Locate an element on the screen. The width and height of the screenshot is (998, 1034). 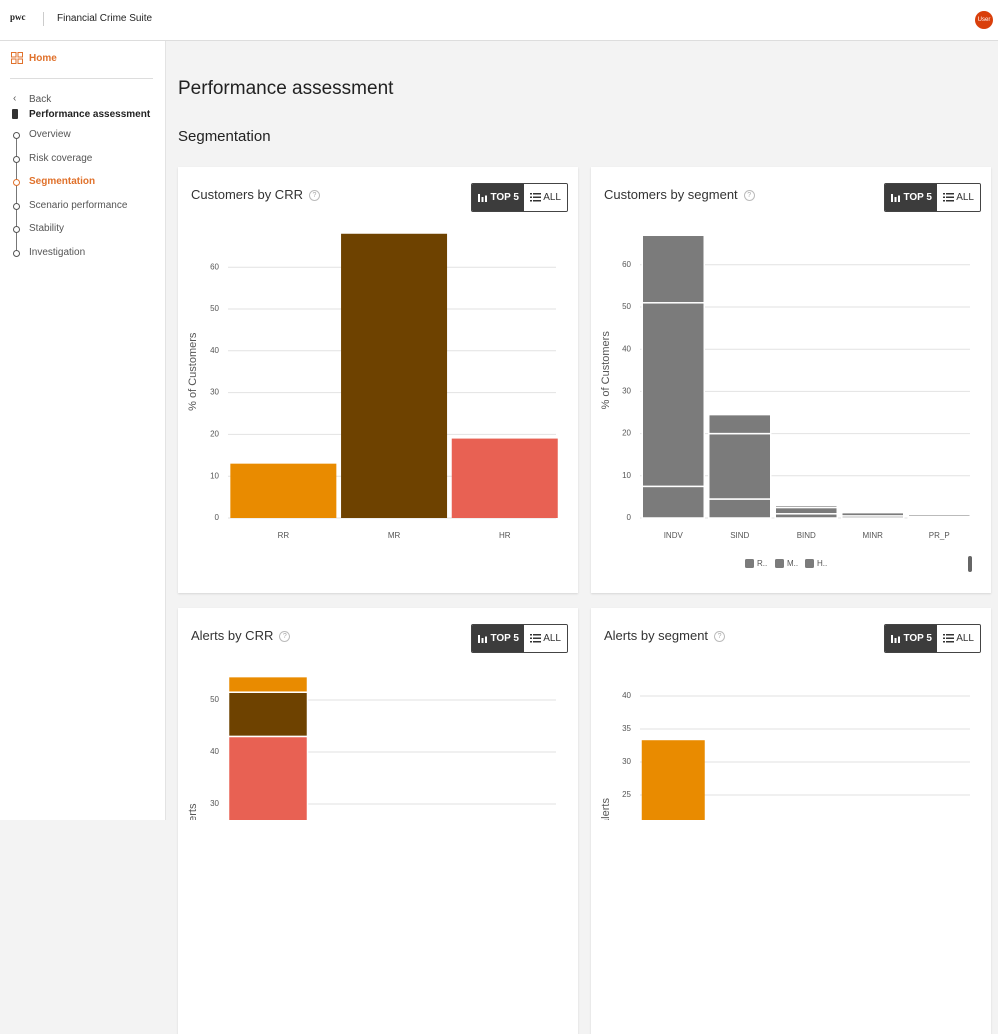
scrollbar-thumb is located at coordinates (970, 564).